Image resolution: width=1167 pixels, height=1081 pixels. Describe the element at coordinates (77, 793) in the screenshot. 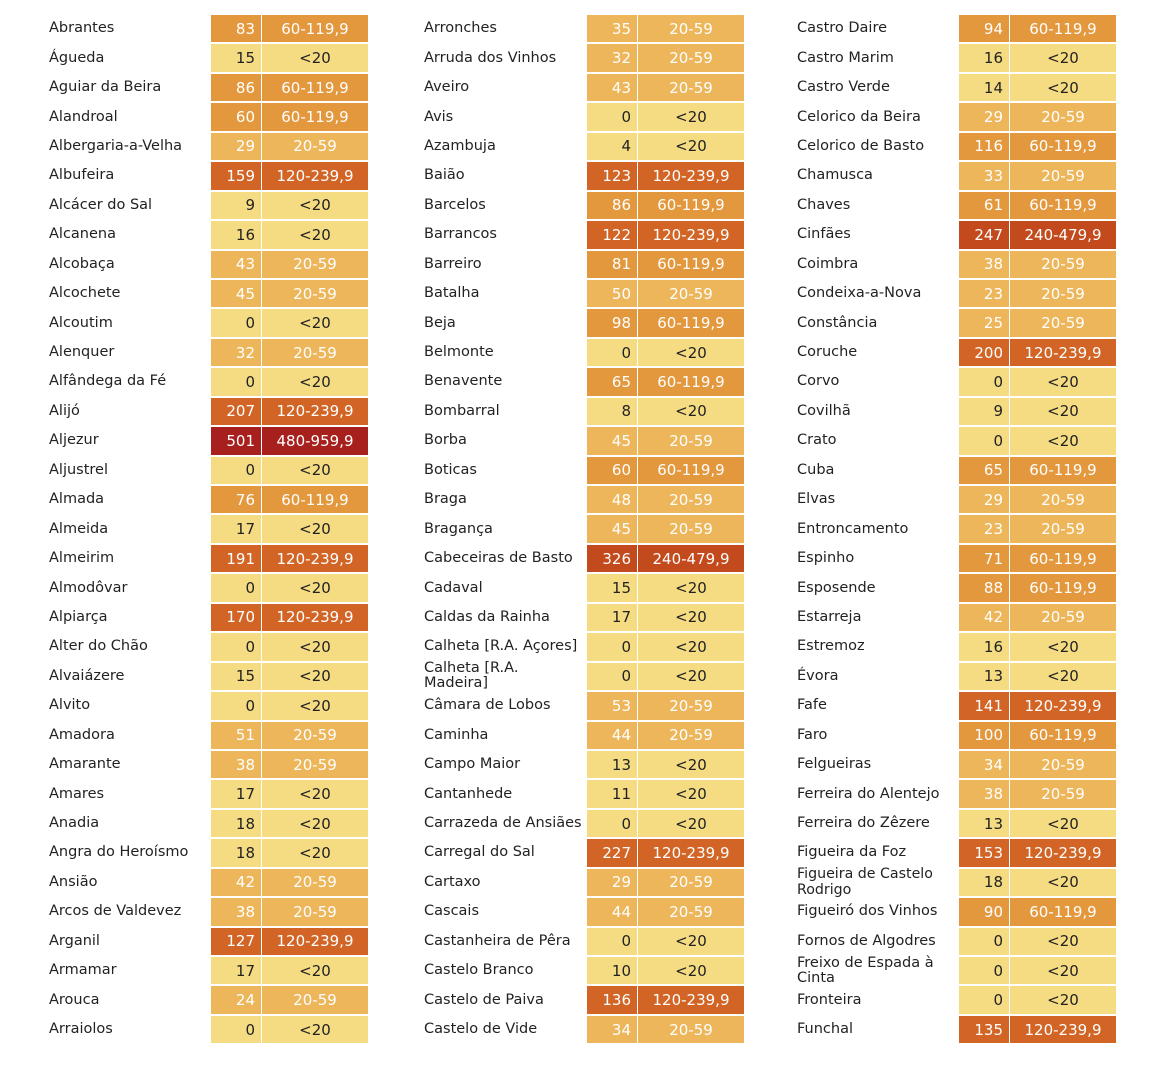

I see `municipality-name: Amares` at that location.